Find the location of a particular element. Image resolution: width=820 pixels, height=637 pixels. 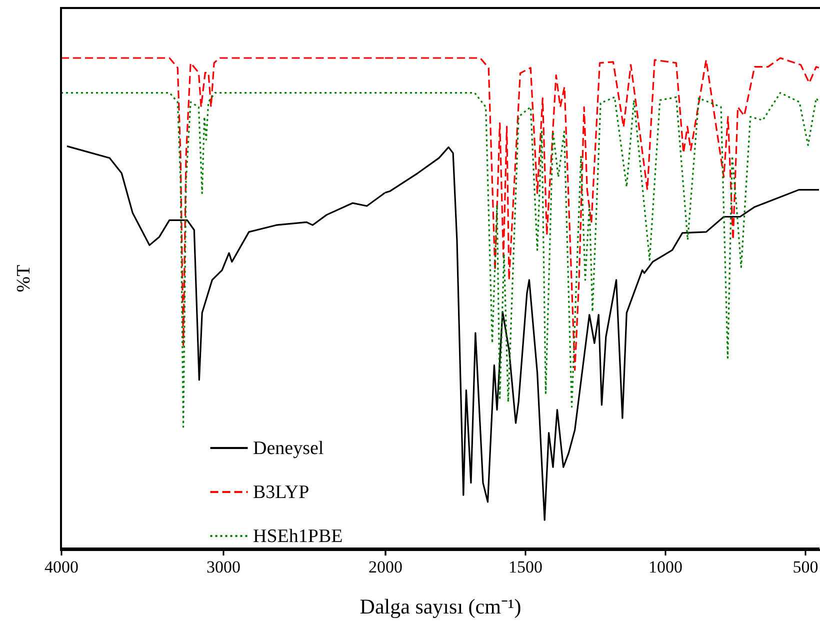

x-tick-label: 1500 is located at coordinates (525, 567).